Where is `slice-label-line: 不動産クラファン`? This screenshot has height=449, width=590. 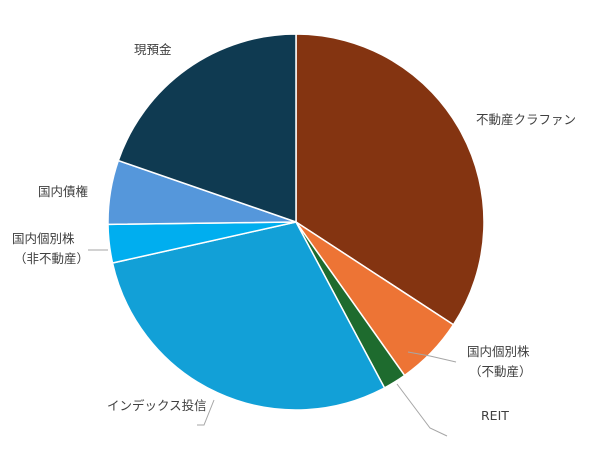
slice-label-line: 不動産クラファン is located at coordinates (526, 119).